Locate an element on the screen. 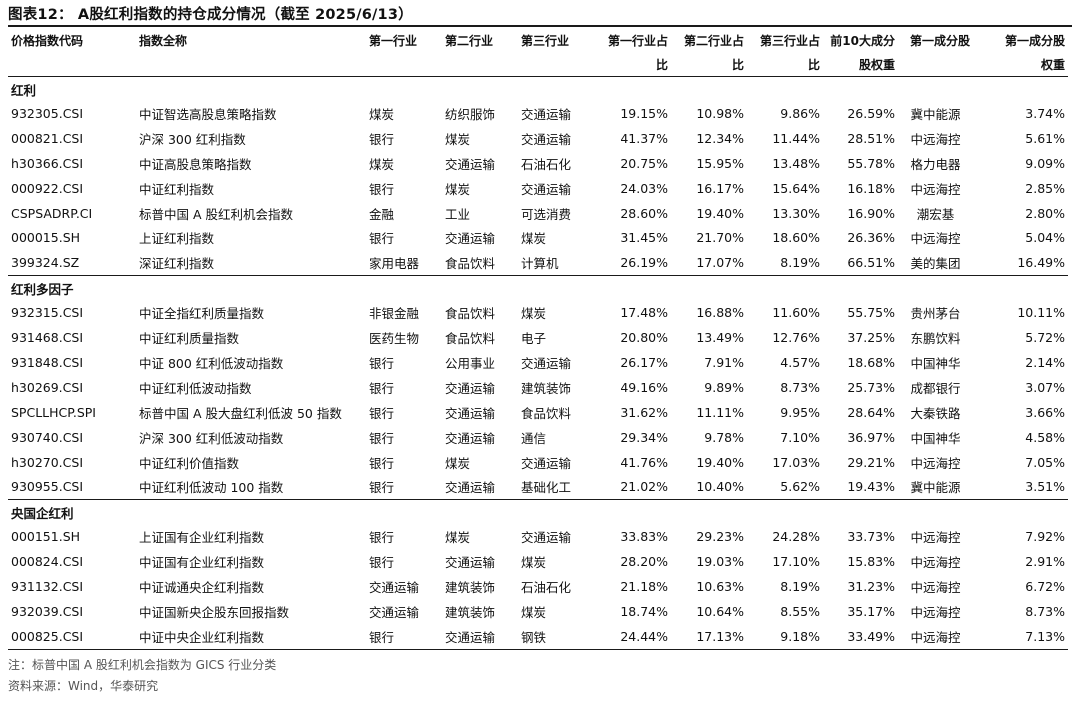 The height and width of the screenshot is (703, 1080). cell-index-code: h30270.CSI is located at coordinates (47, 462).